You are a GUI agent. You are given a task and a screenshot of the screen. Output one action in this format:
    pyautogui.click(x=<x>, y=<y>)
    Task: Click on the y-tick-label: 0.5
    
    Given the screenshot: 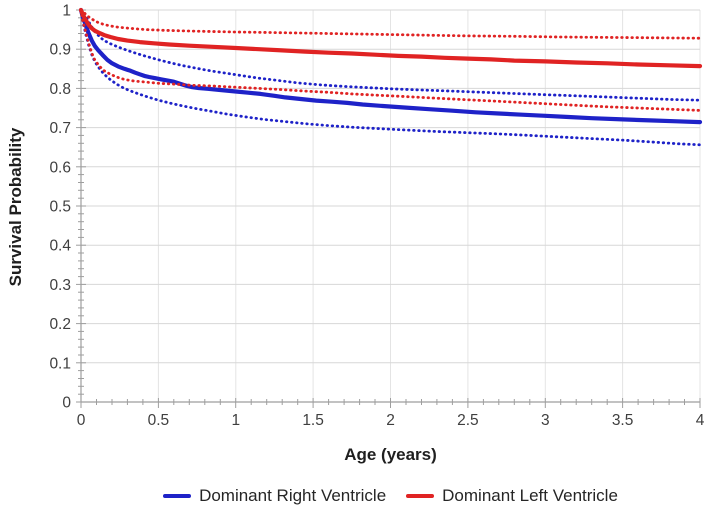 What is the action you would take?
    pyautogui.click(x=60, y=207)
    